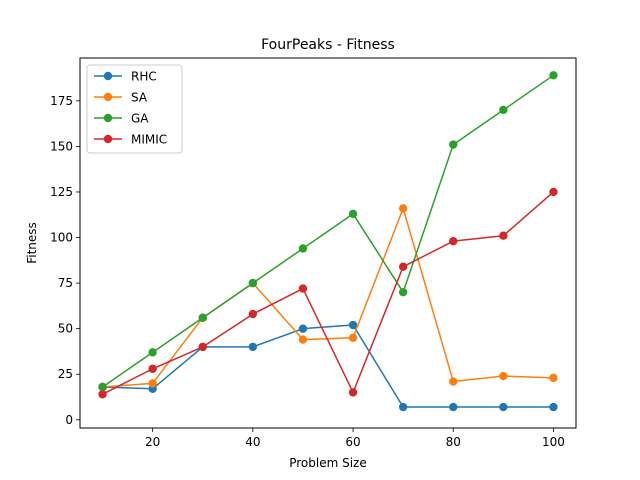 This screenshot has width=640, height=480. What do you see at coordinates (328, 463) in the screenshot?
I see `x-axis-label: Problem Size` at bounding box center [328, 463].